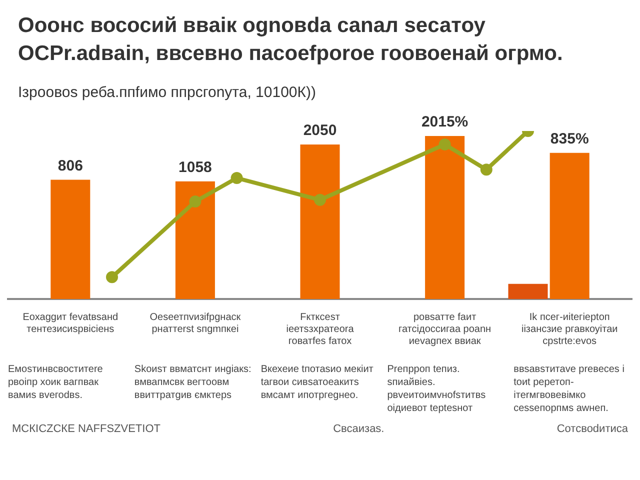 Image resolution: width=640 pixels, height=480 pixels. What do you see at coordinates (358, 429) in the screenshot?
I see `text: Свсаизаs.` at bounding box center [358, 429].